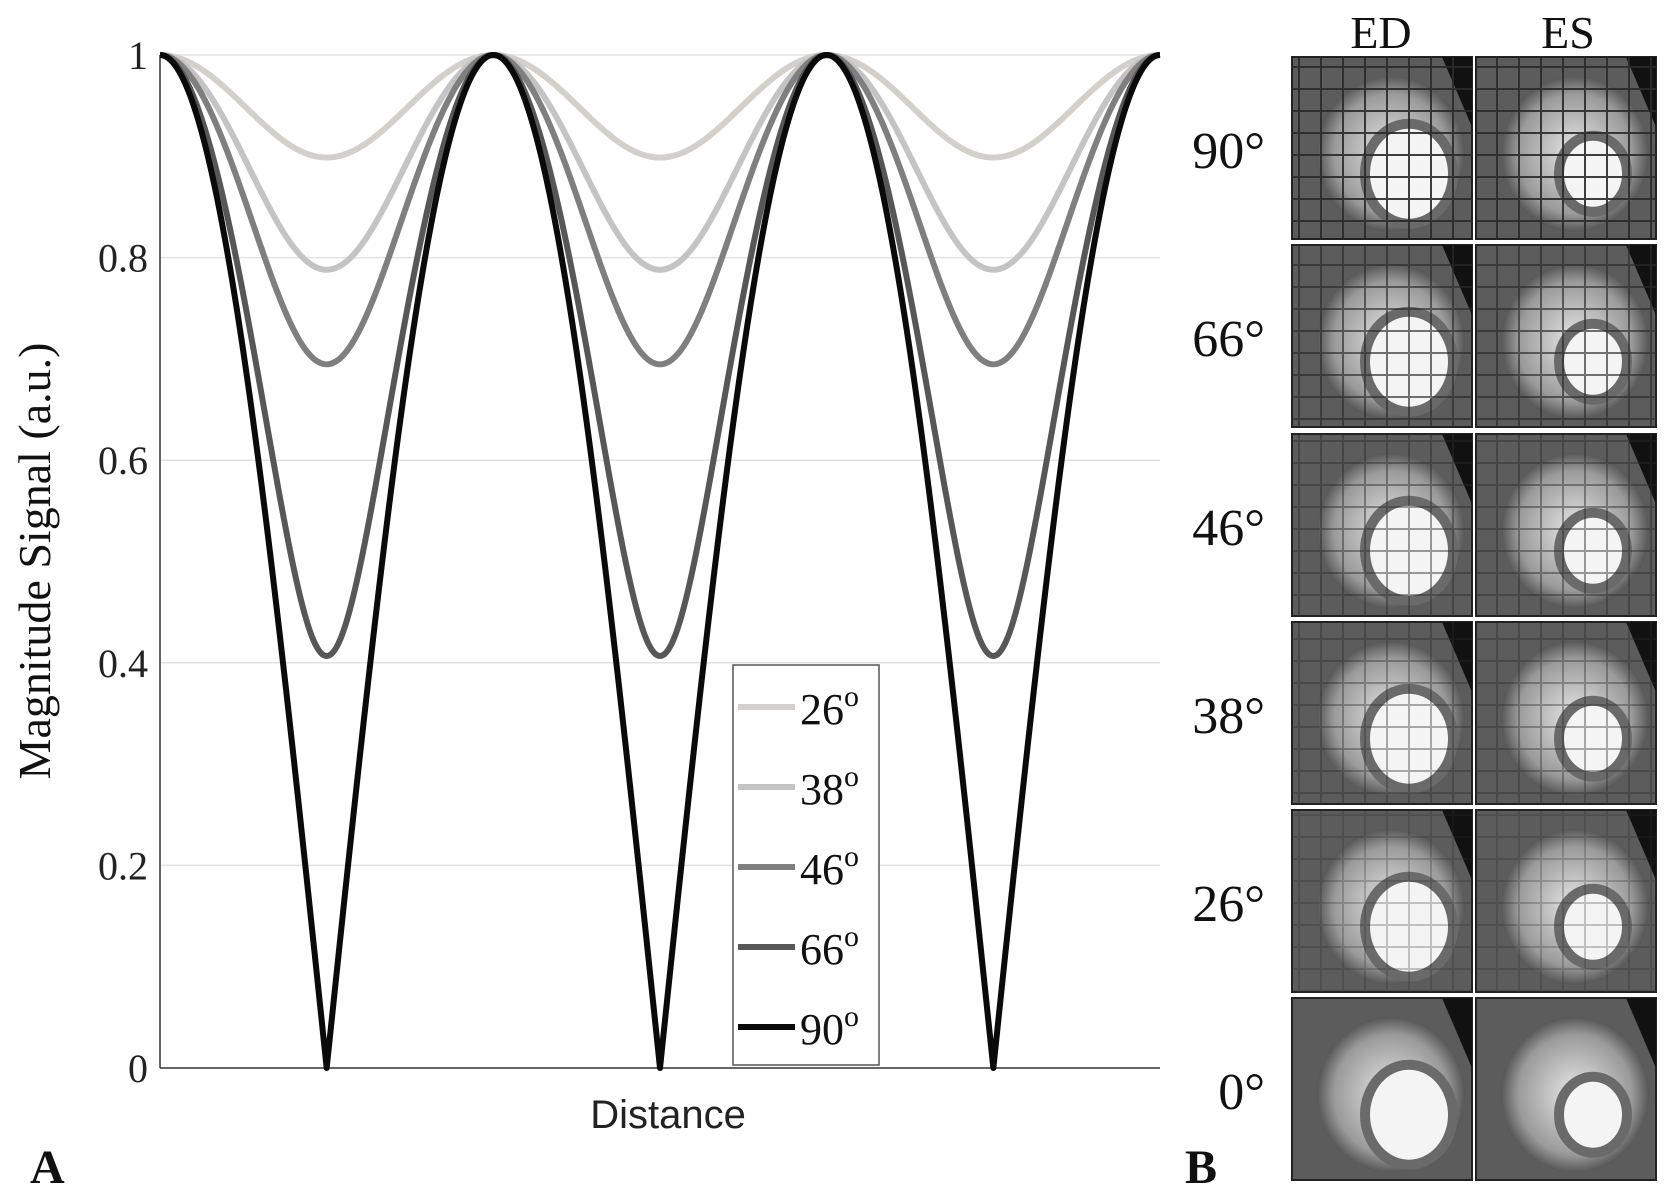 The width and height of the screenshot is (1669, 1200). What do you see at coordinates (1380, 32) in the screenshot?
I see `column-header-ed: ED` at bounding box center [1380, 32].